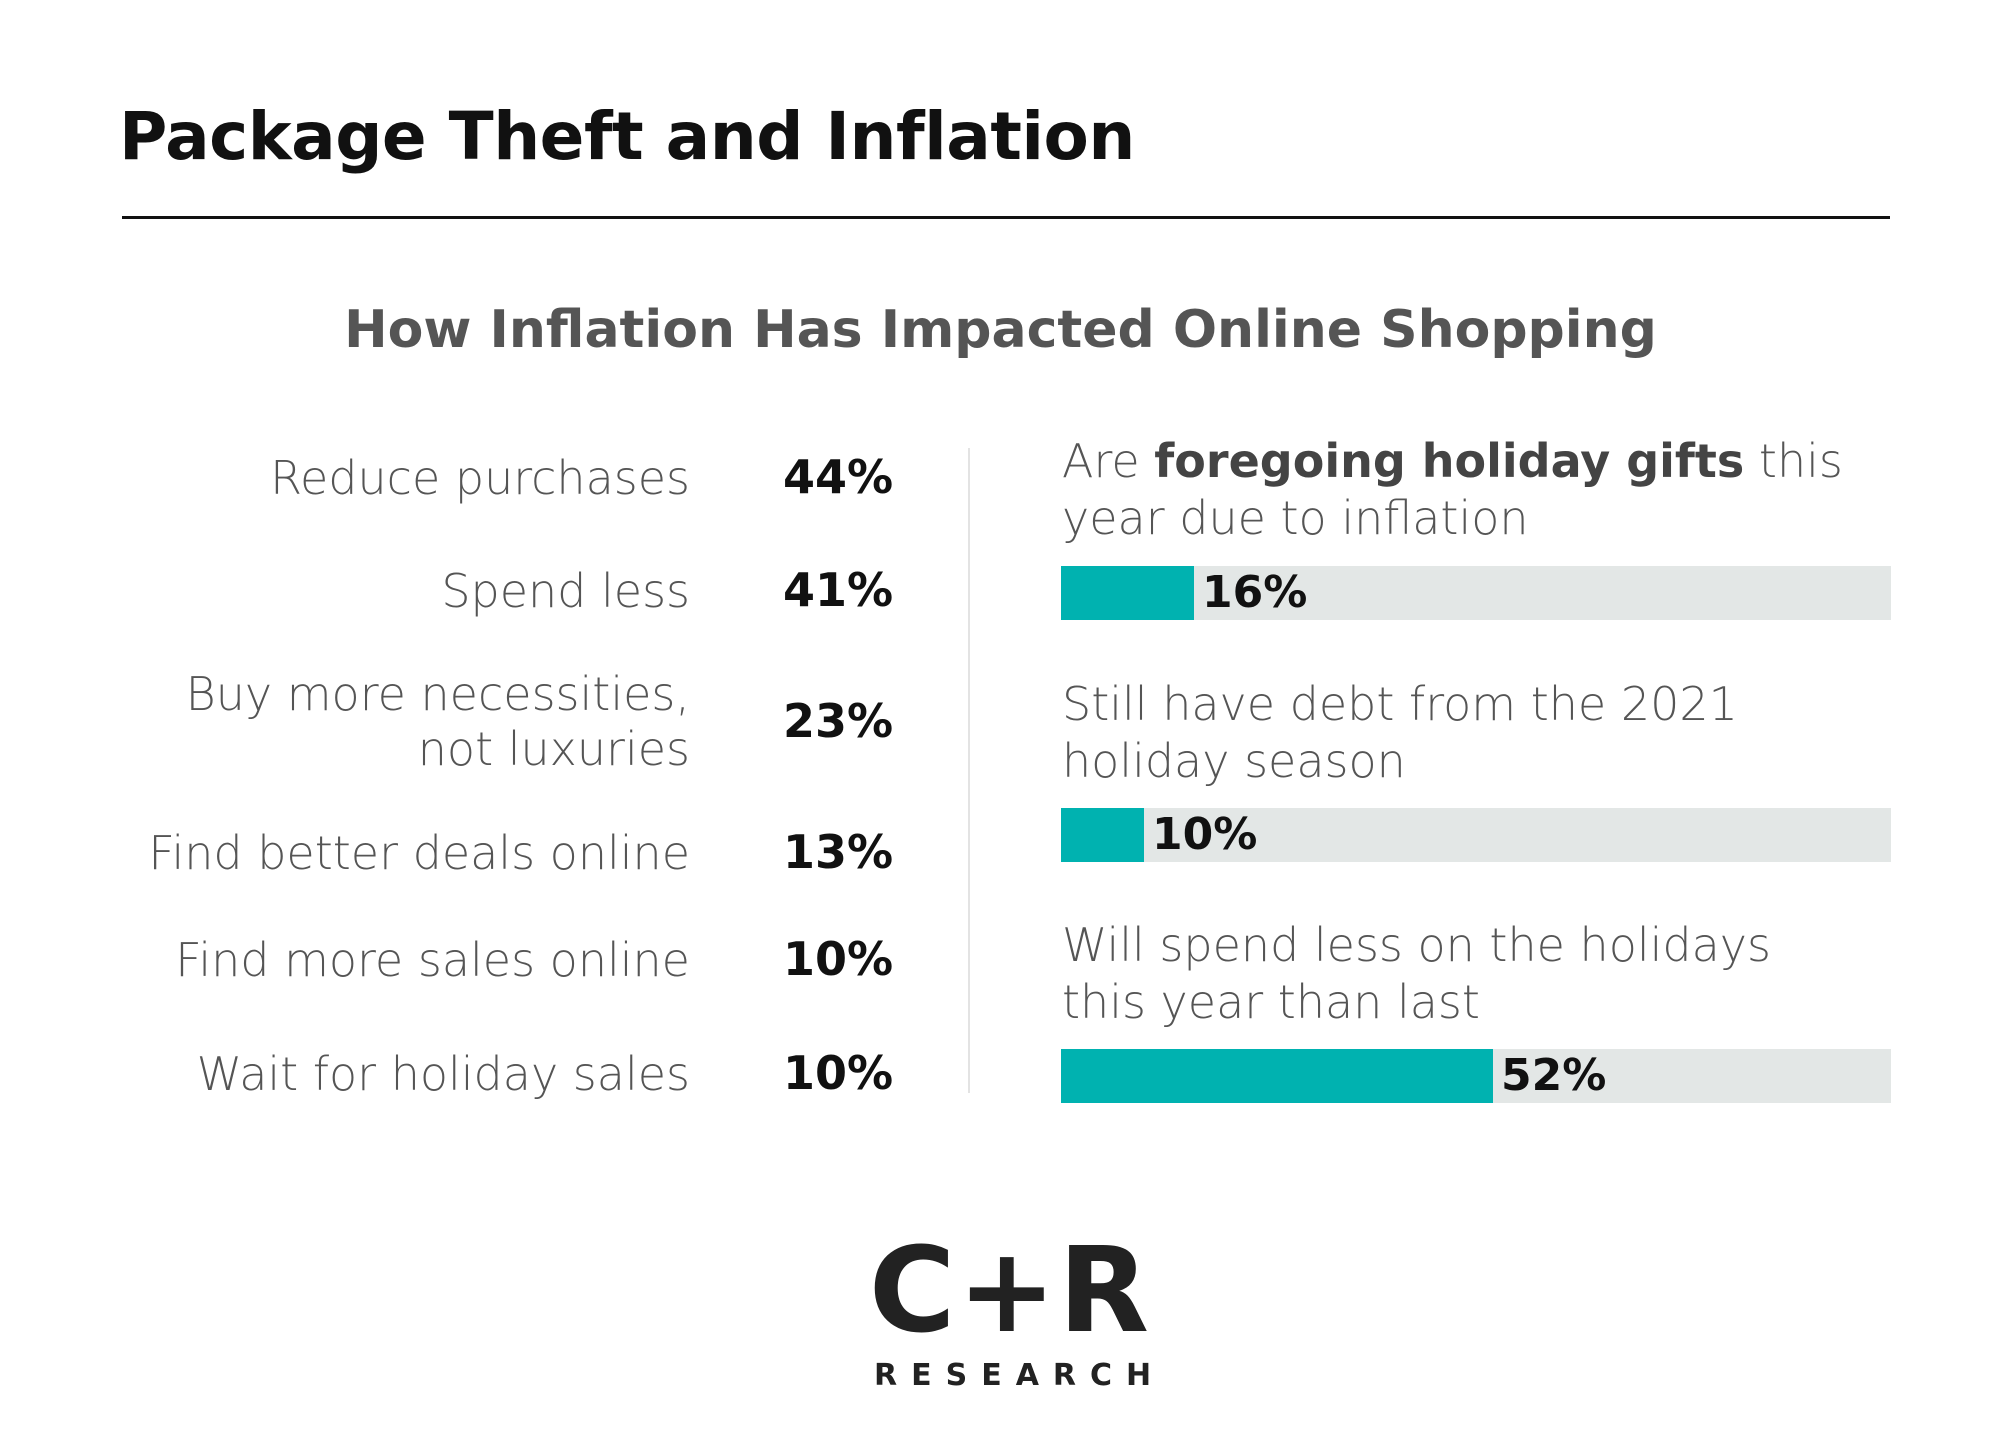  I want to click on bar-value-label: 16%, so click(1255, 592).